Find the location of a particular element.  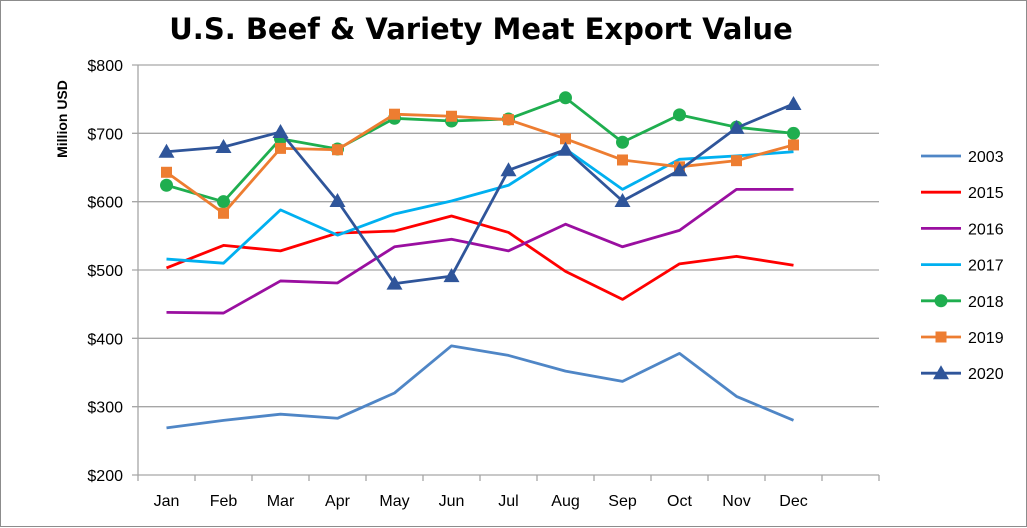

legend-label: 2016 is located at coordinates (986, 229).